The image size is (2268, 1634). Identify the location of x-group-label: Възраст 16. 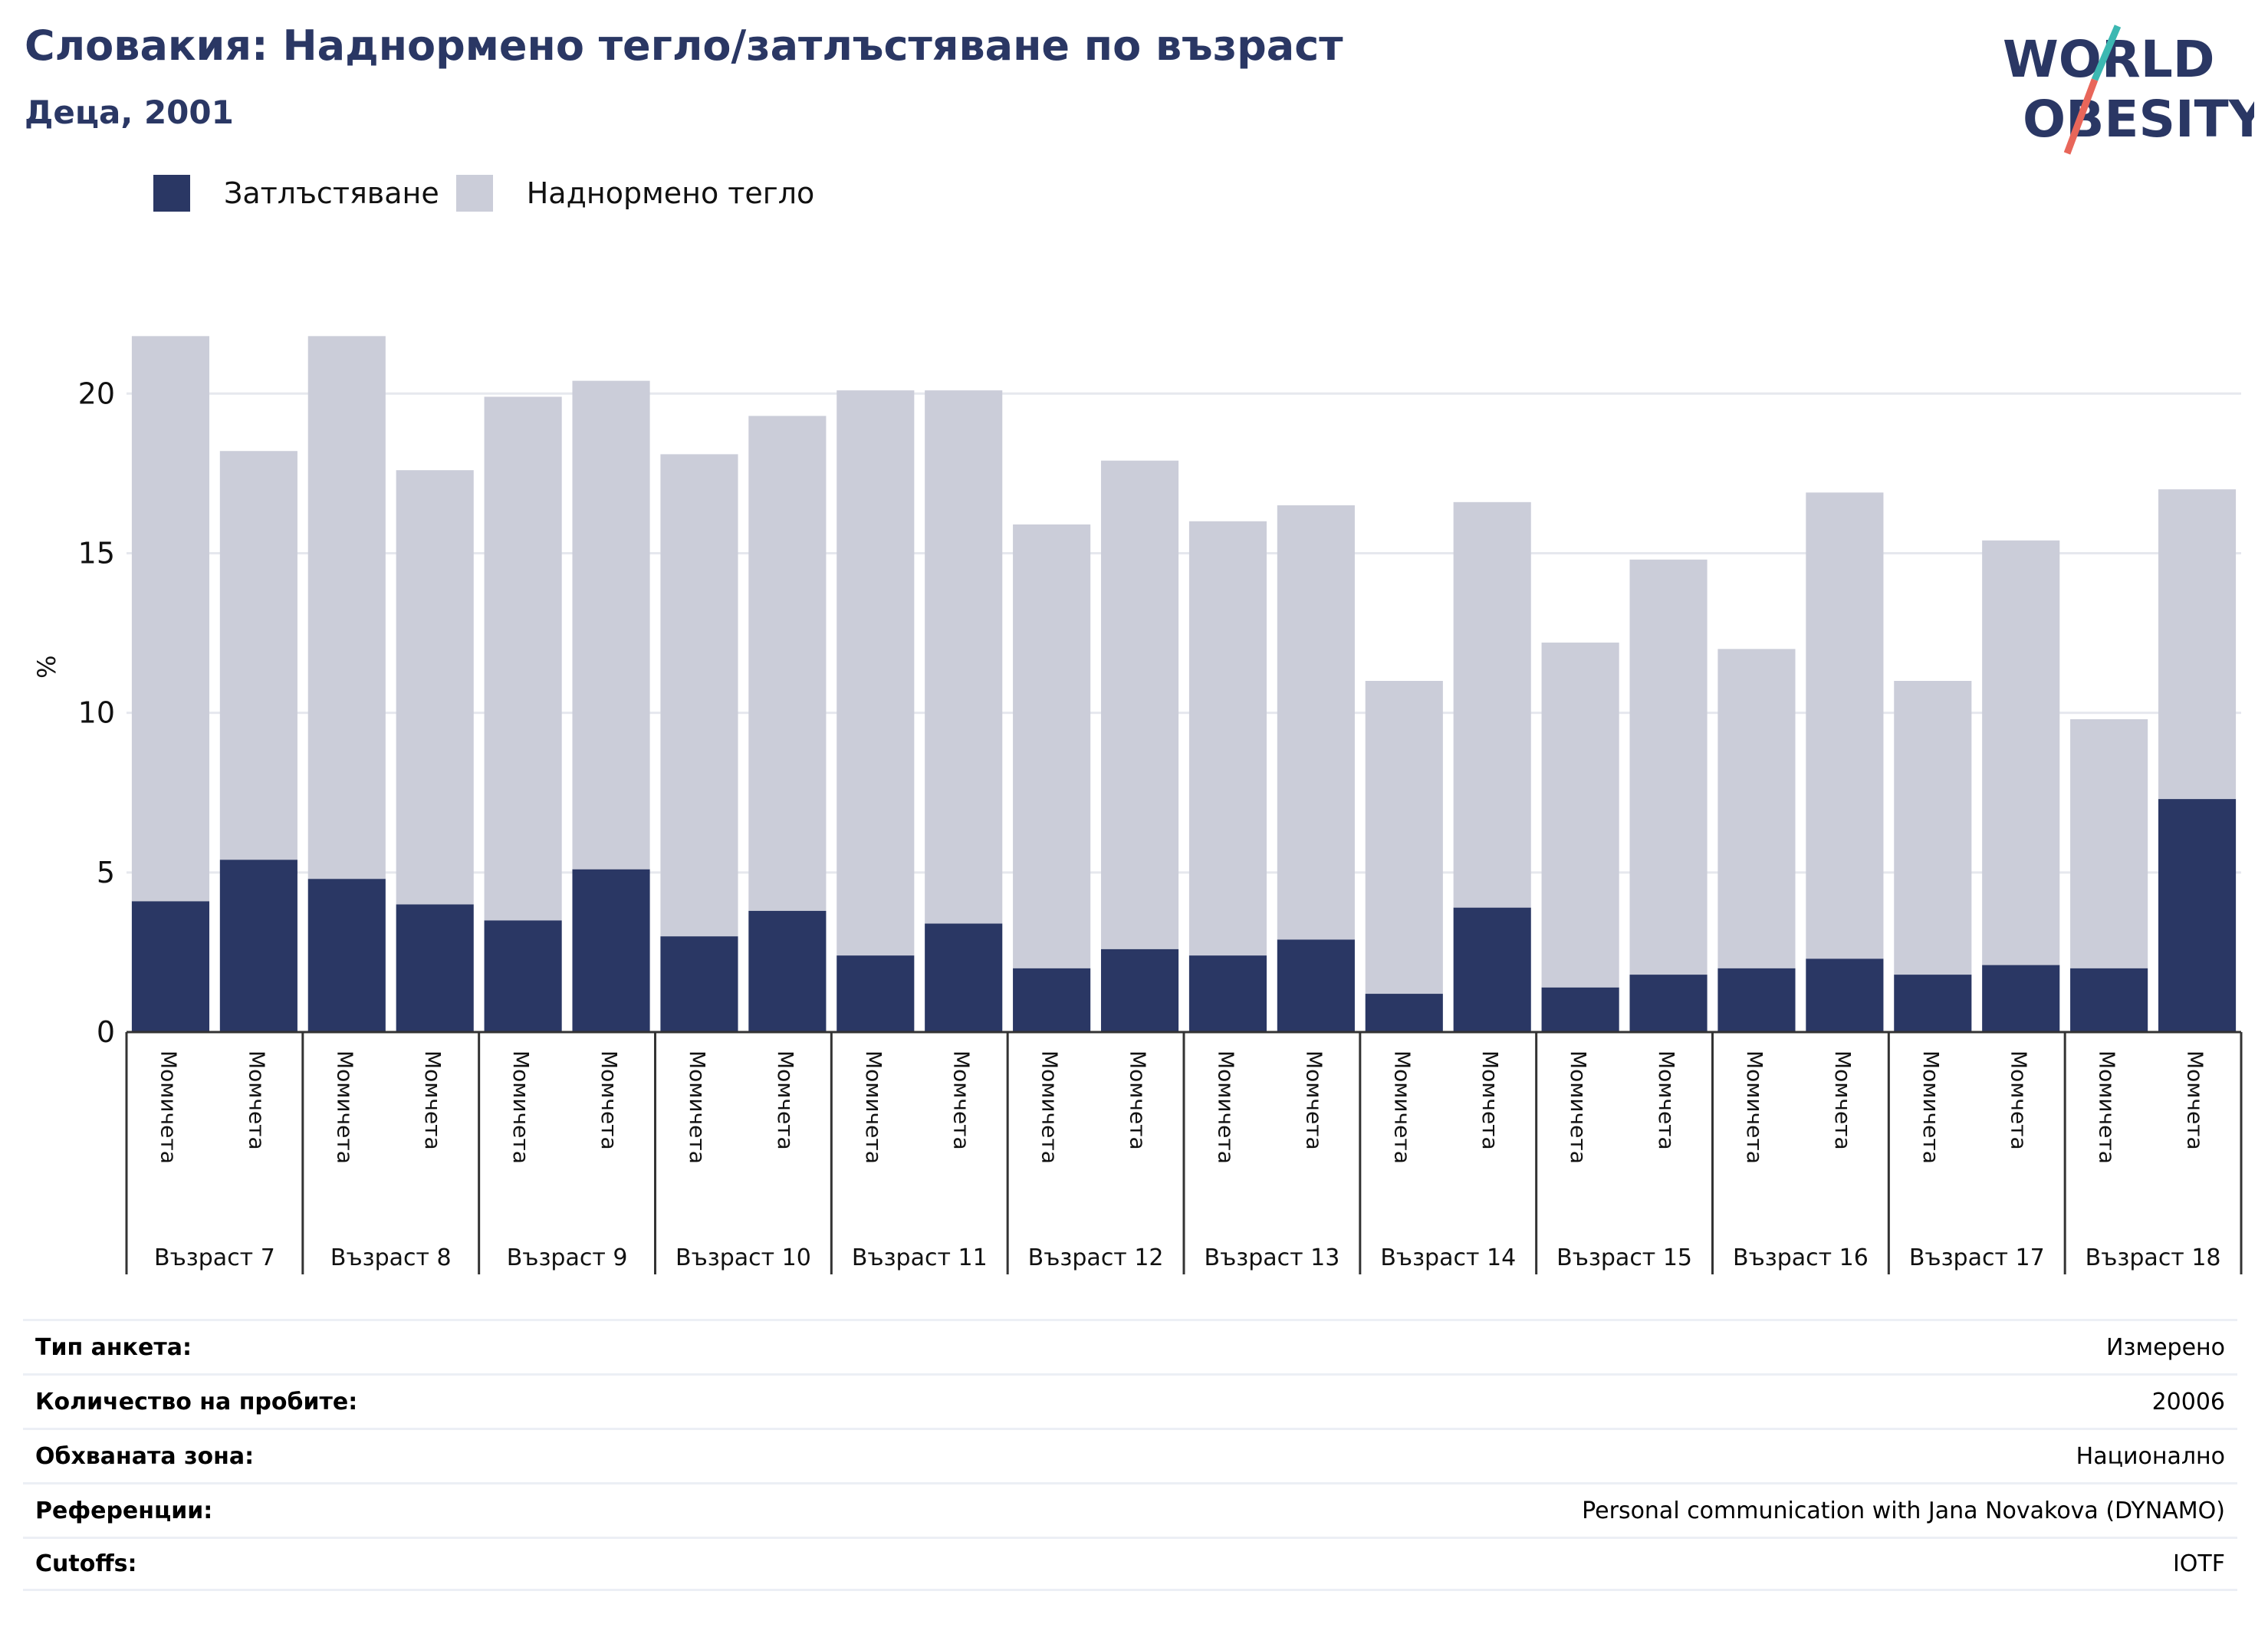
(1801, 1258).